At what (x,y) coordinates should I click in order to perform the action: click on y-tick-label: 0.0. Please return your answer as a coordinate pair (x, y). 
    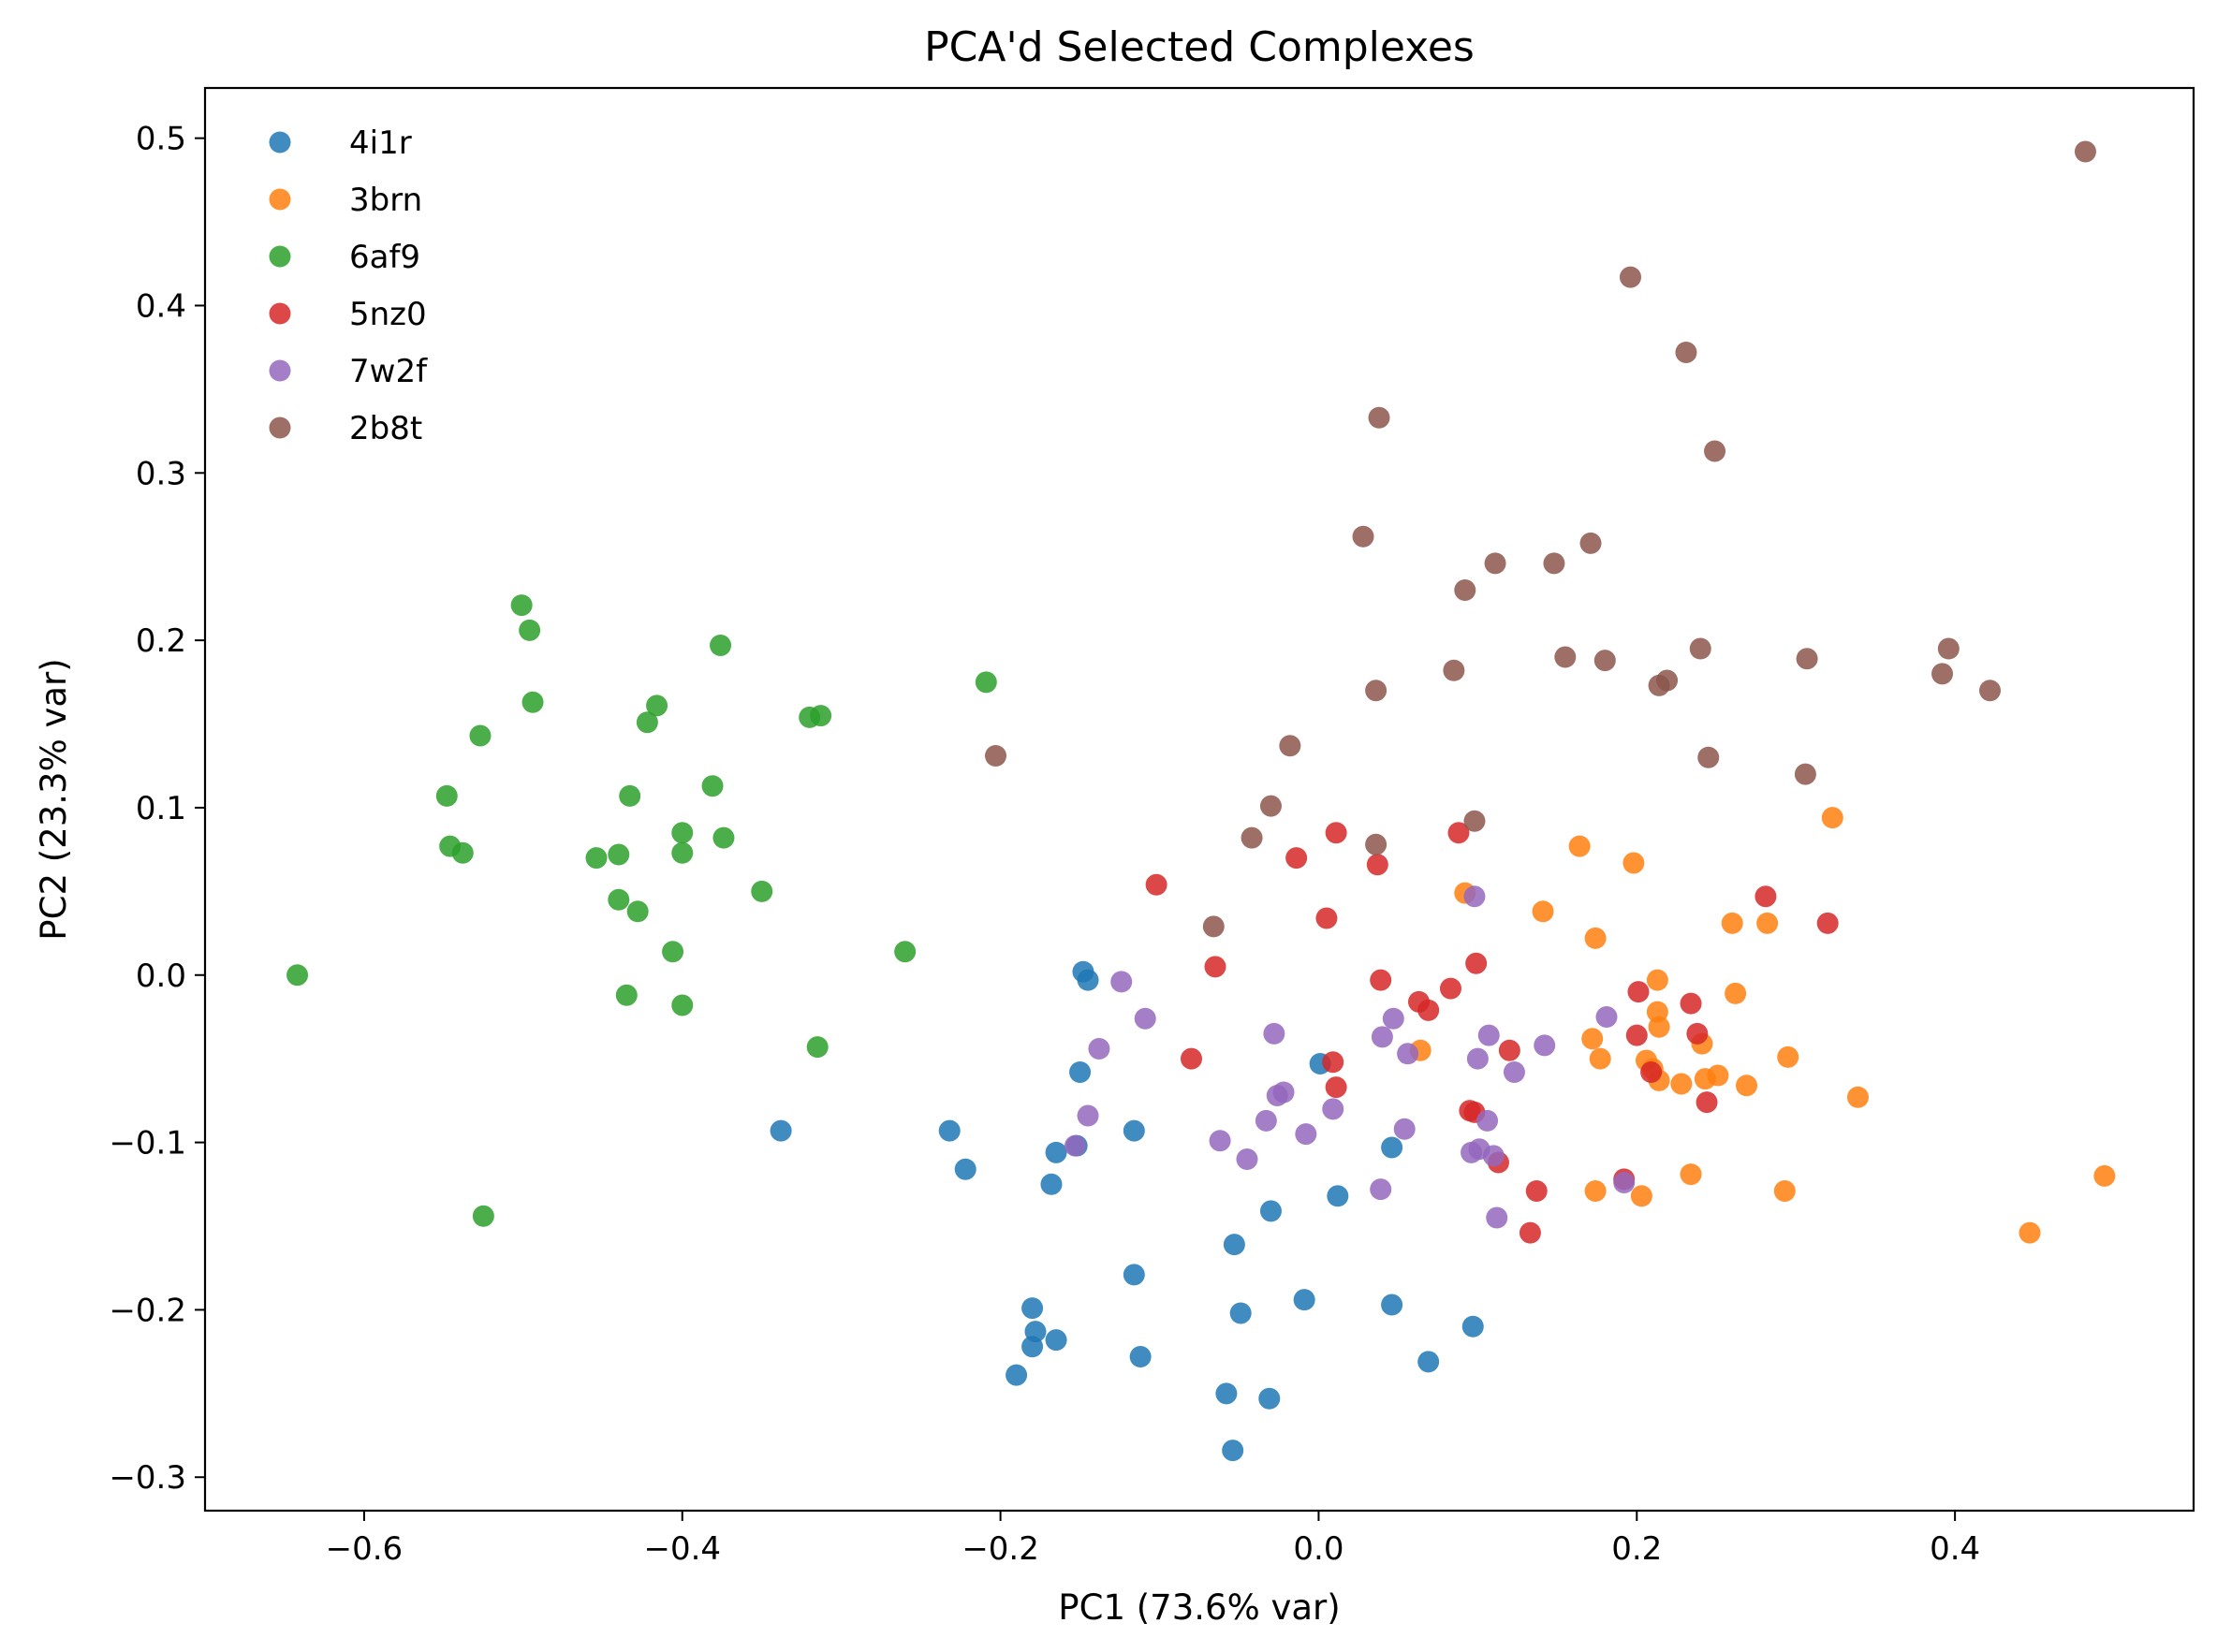
    Looking at the image, I should click on (161, 977).